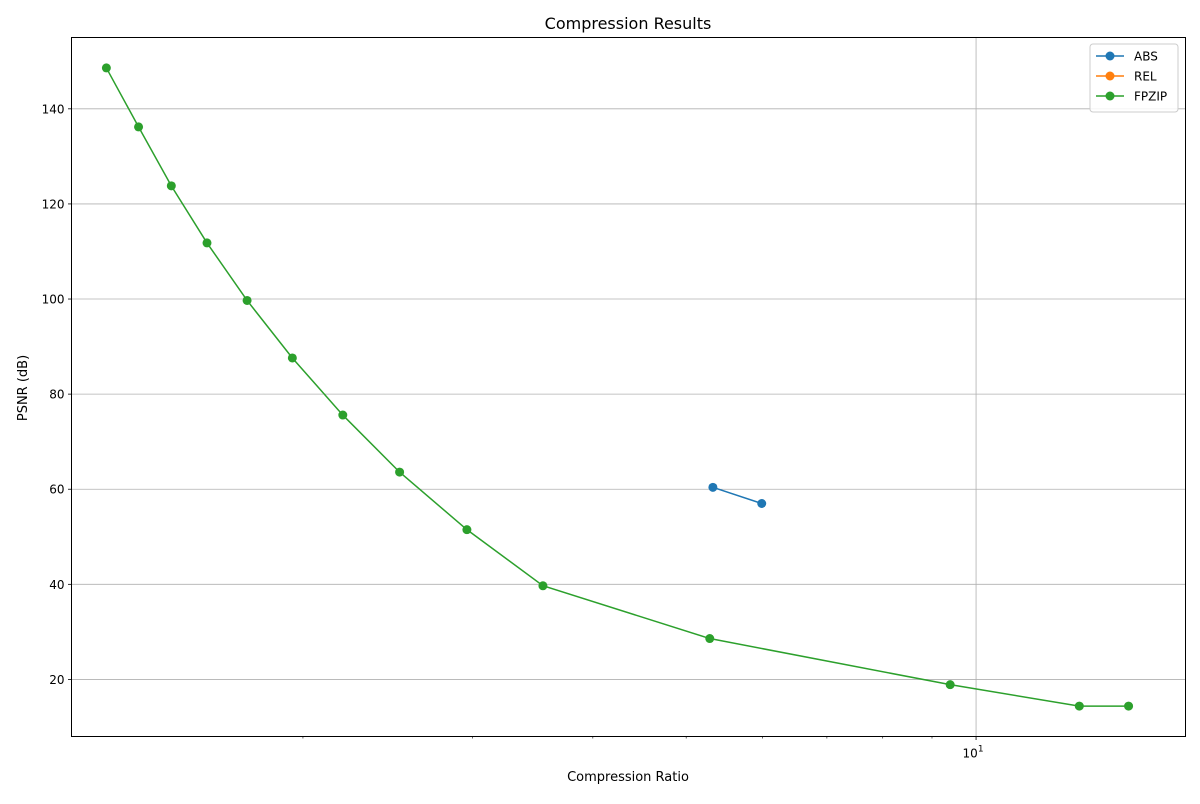 The image size is (1200, 804). Describe the element at coordinates (1131, 97) in the screenshot. I see `legend-entry-fpzip: FPZIP` at that location.